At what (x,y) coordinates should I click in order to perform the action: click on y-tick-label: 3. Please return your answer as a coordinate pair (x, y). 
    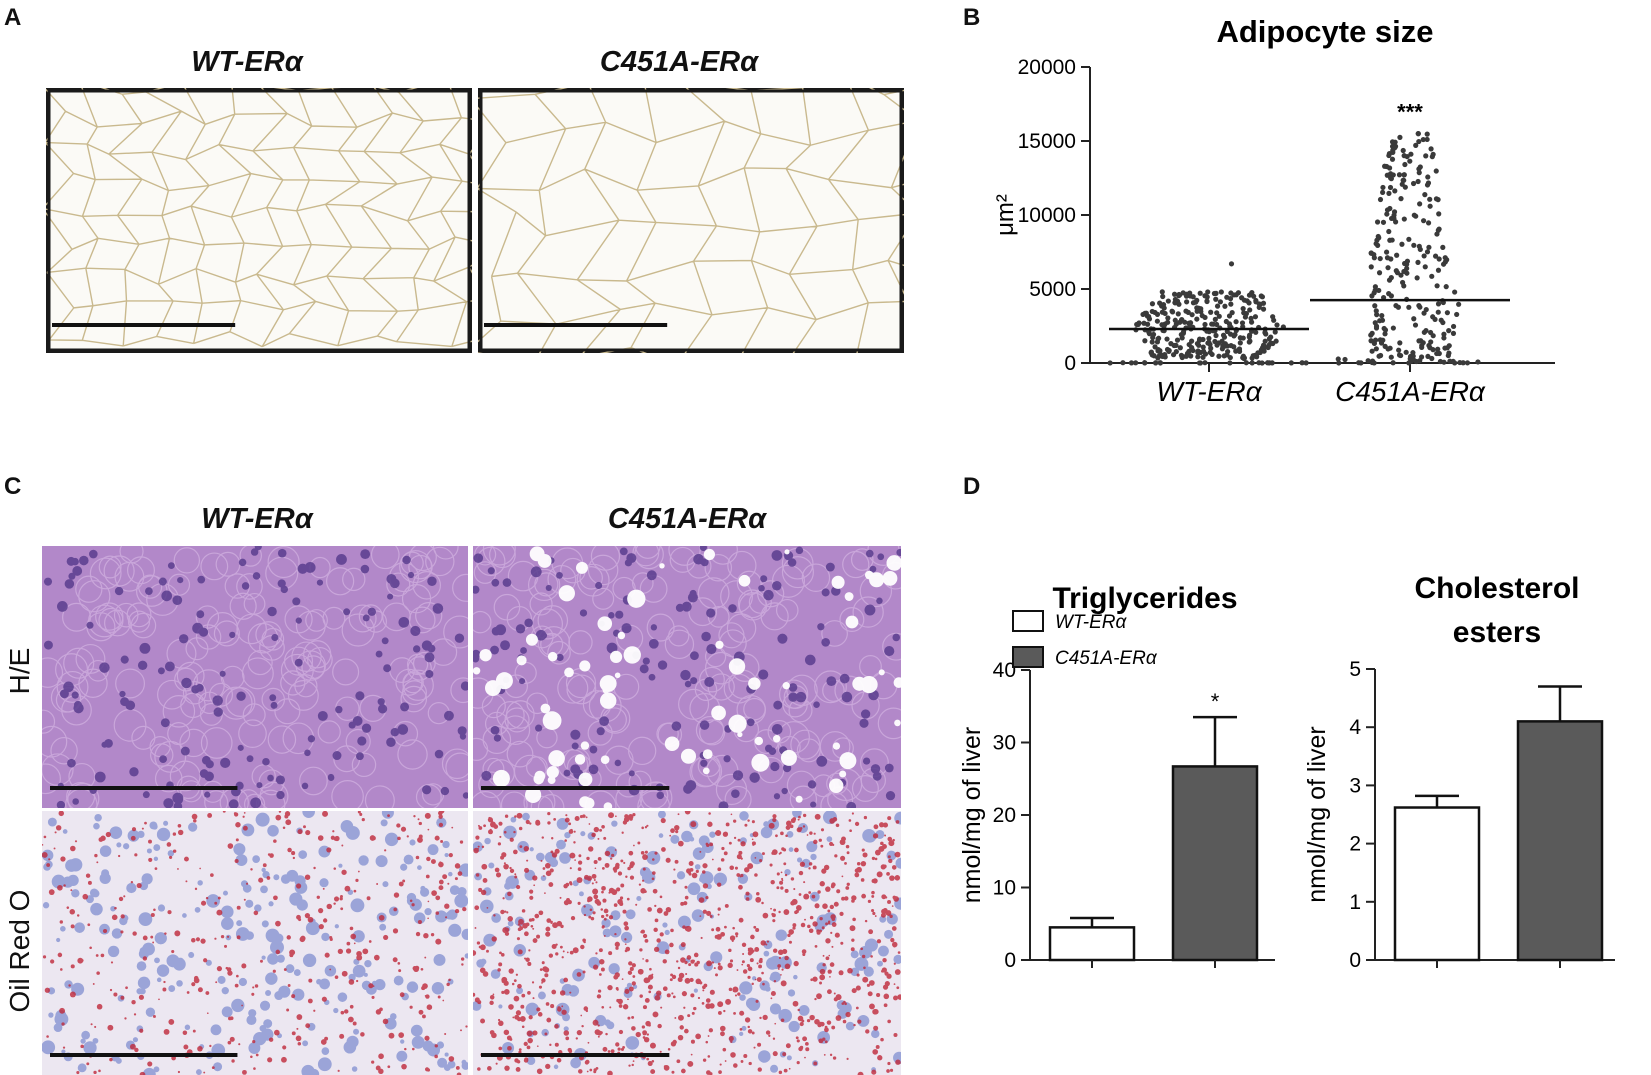
    Looking at the image, I should click on (1355, 785).